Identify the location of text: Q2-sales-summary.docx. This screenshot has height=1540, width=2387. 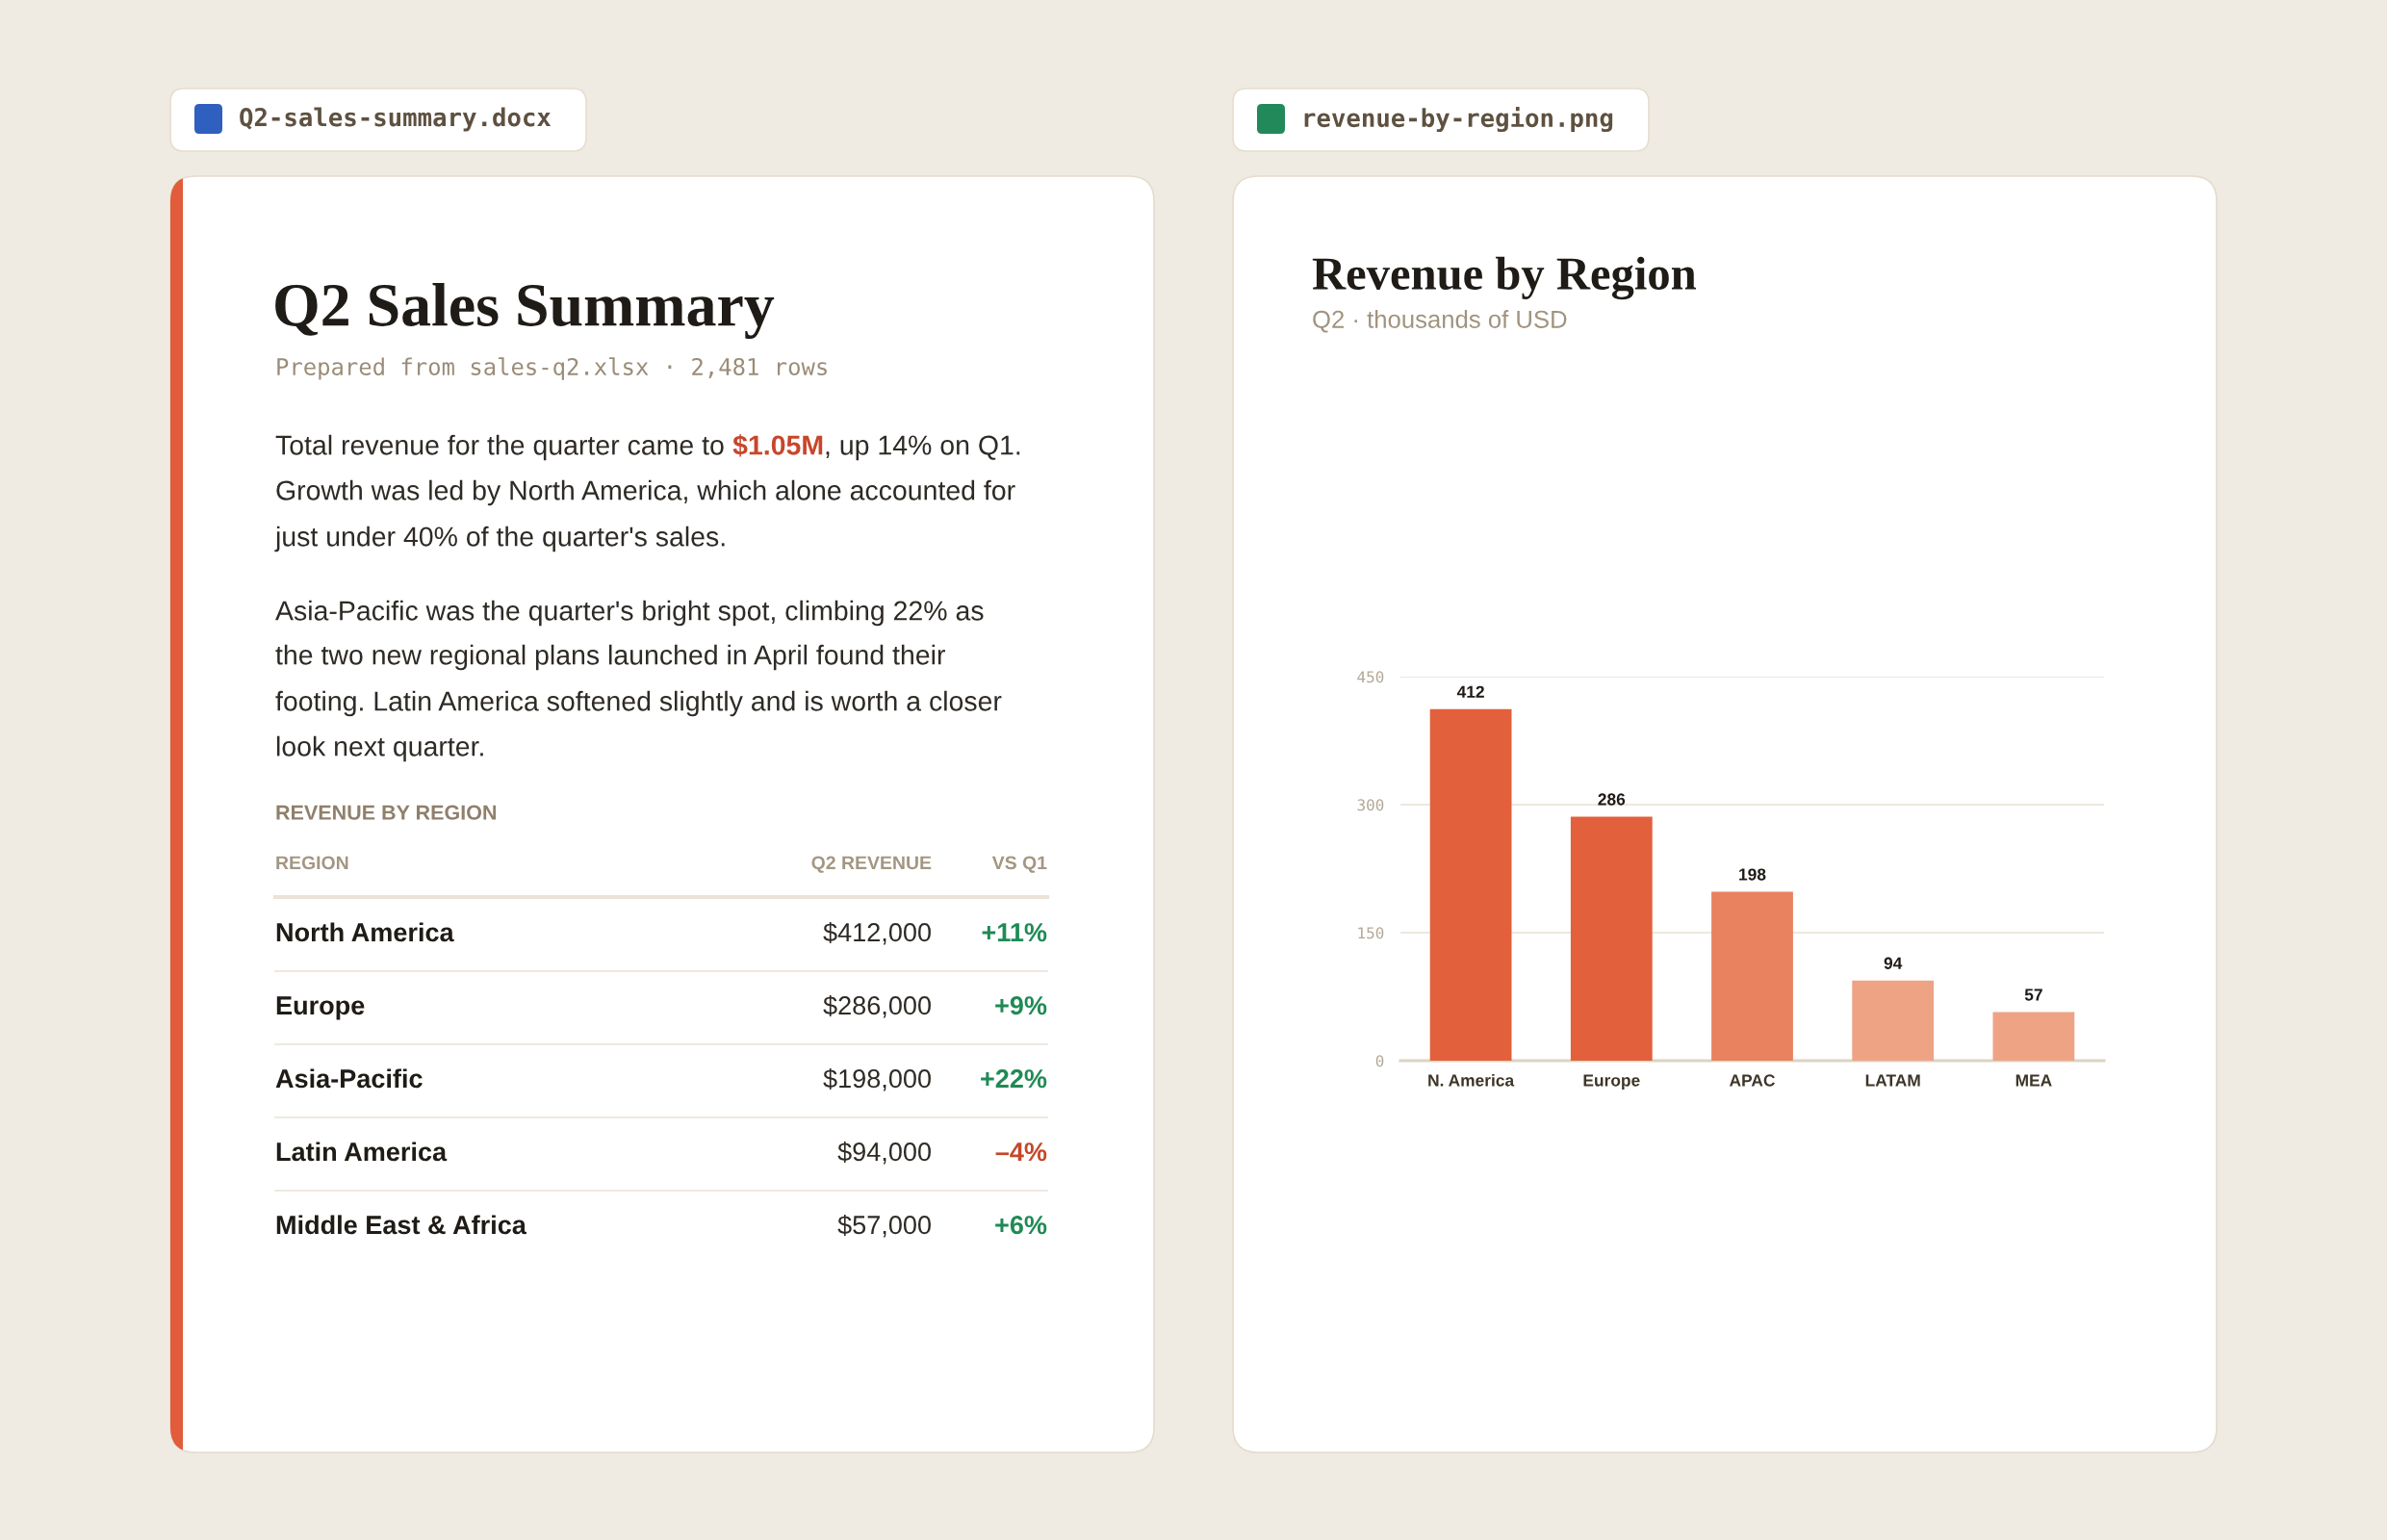
(396, 119).